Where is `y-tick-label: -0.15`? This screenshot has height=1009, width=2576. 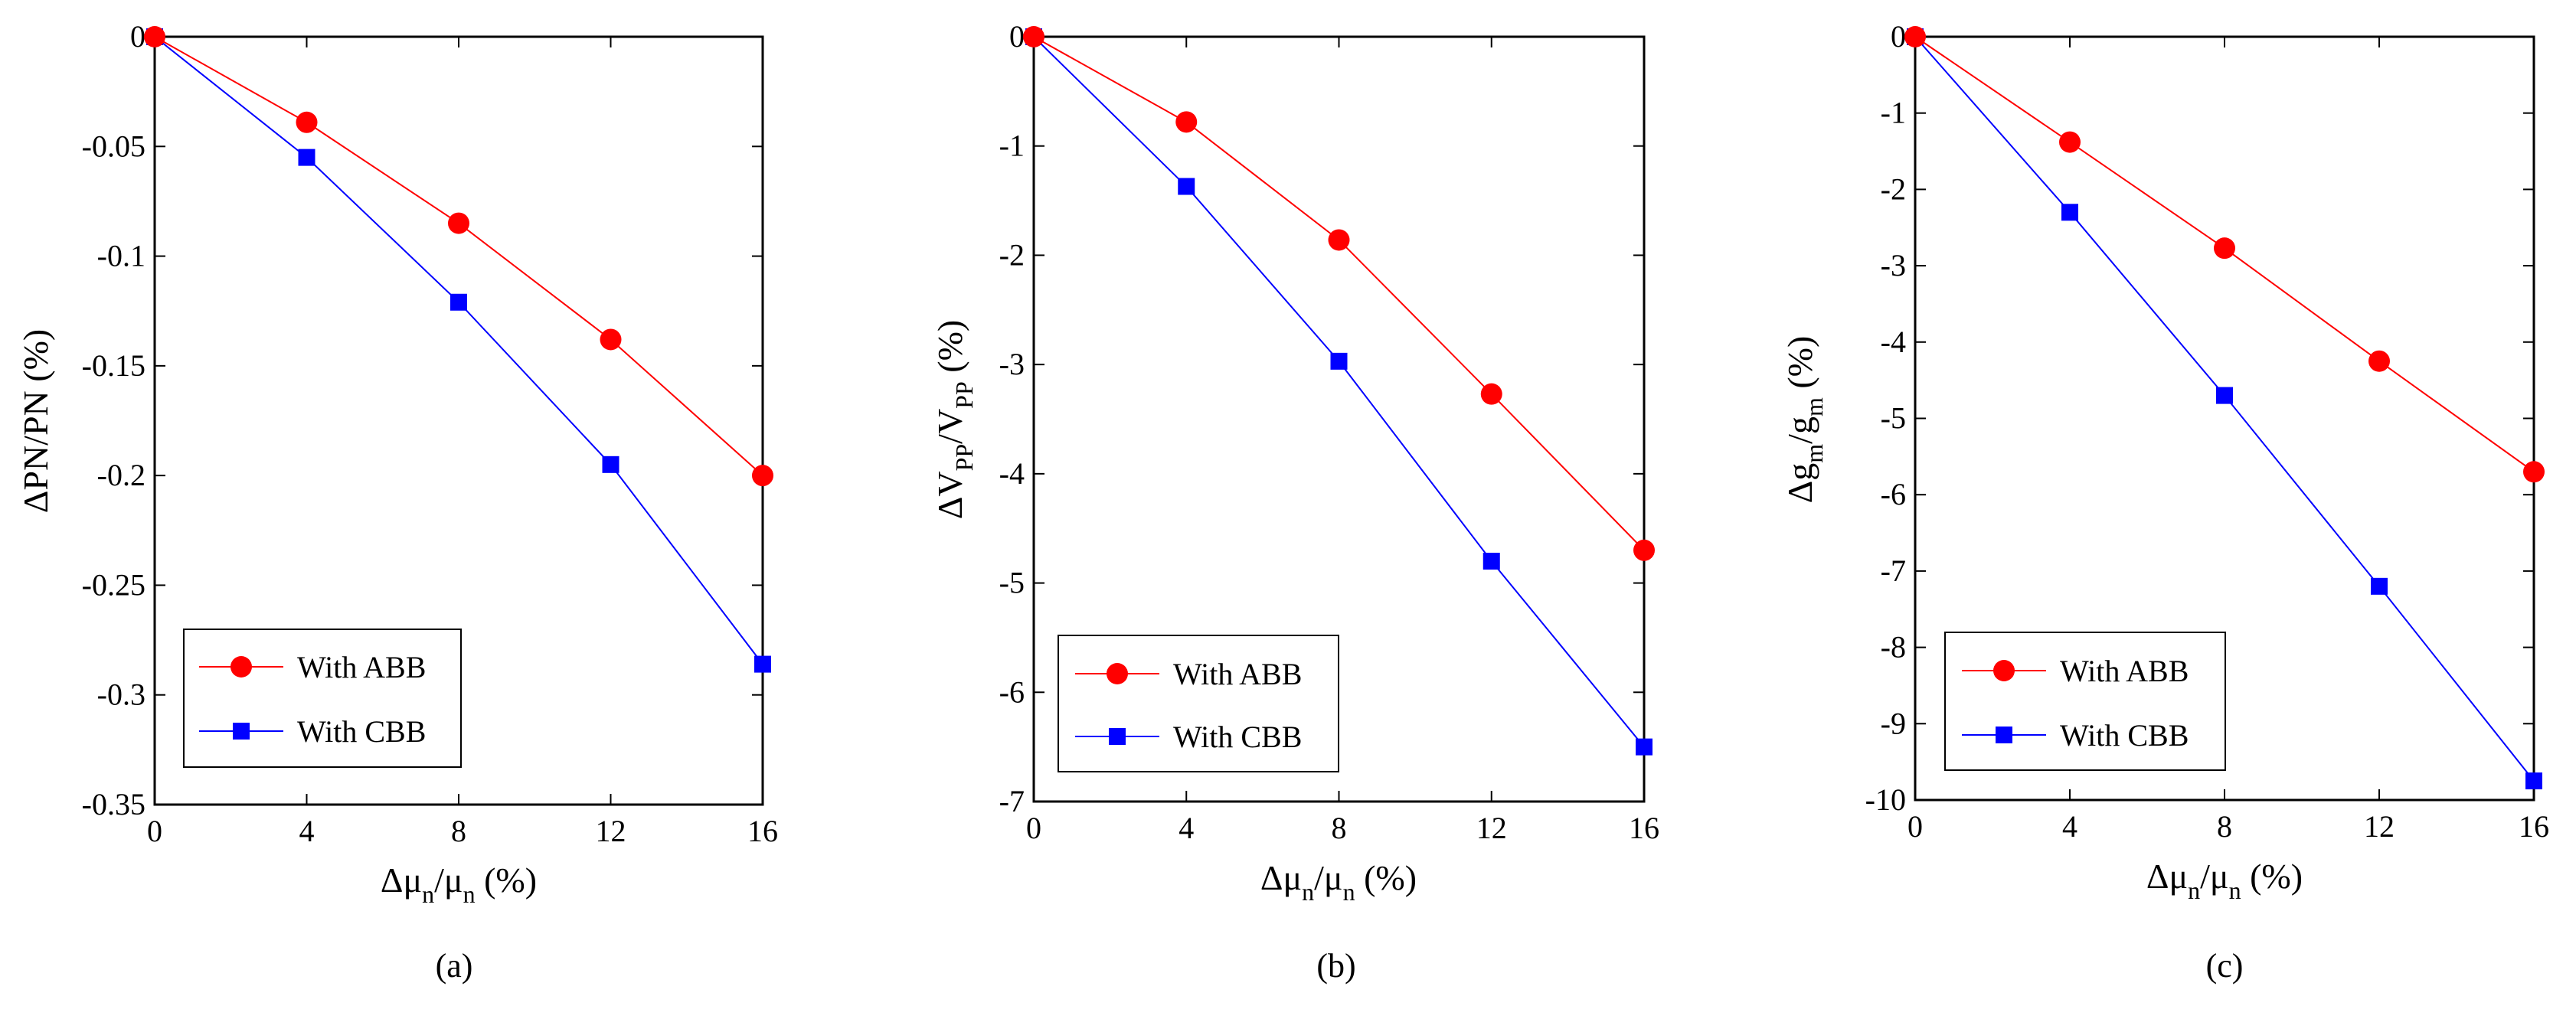
y-tick-label: -0.15 is located at coordinates (113, 366).